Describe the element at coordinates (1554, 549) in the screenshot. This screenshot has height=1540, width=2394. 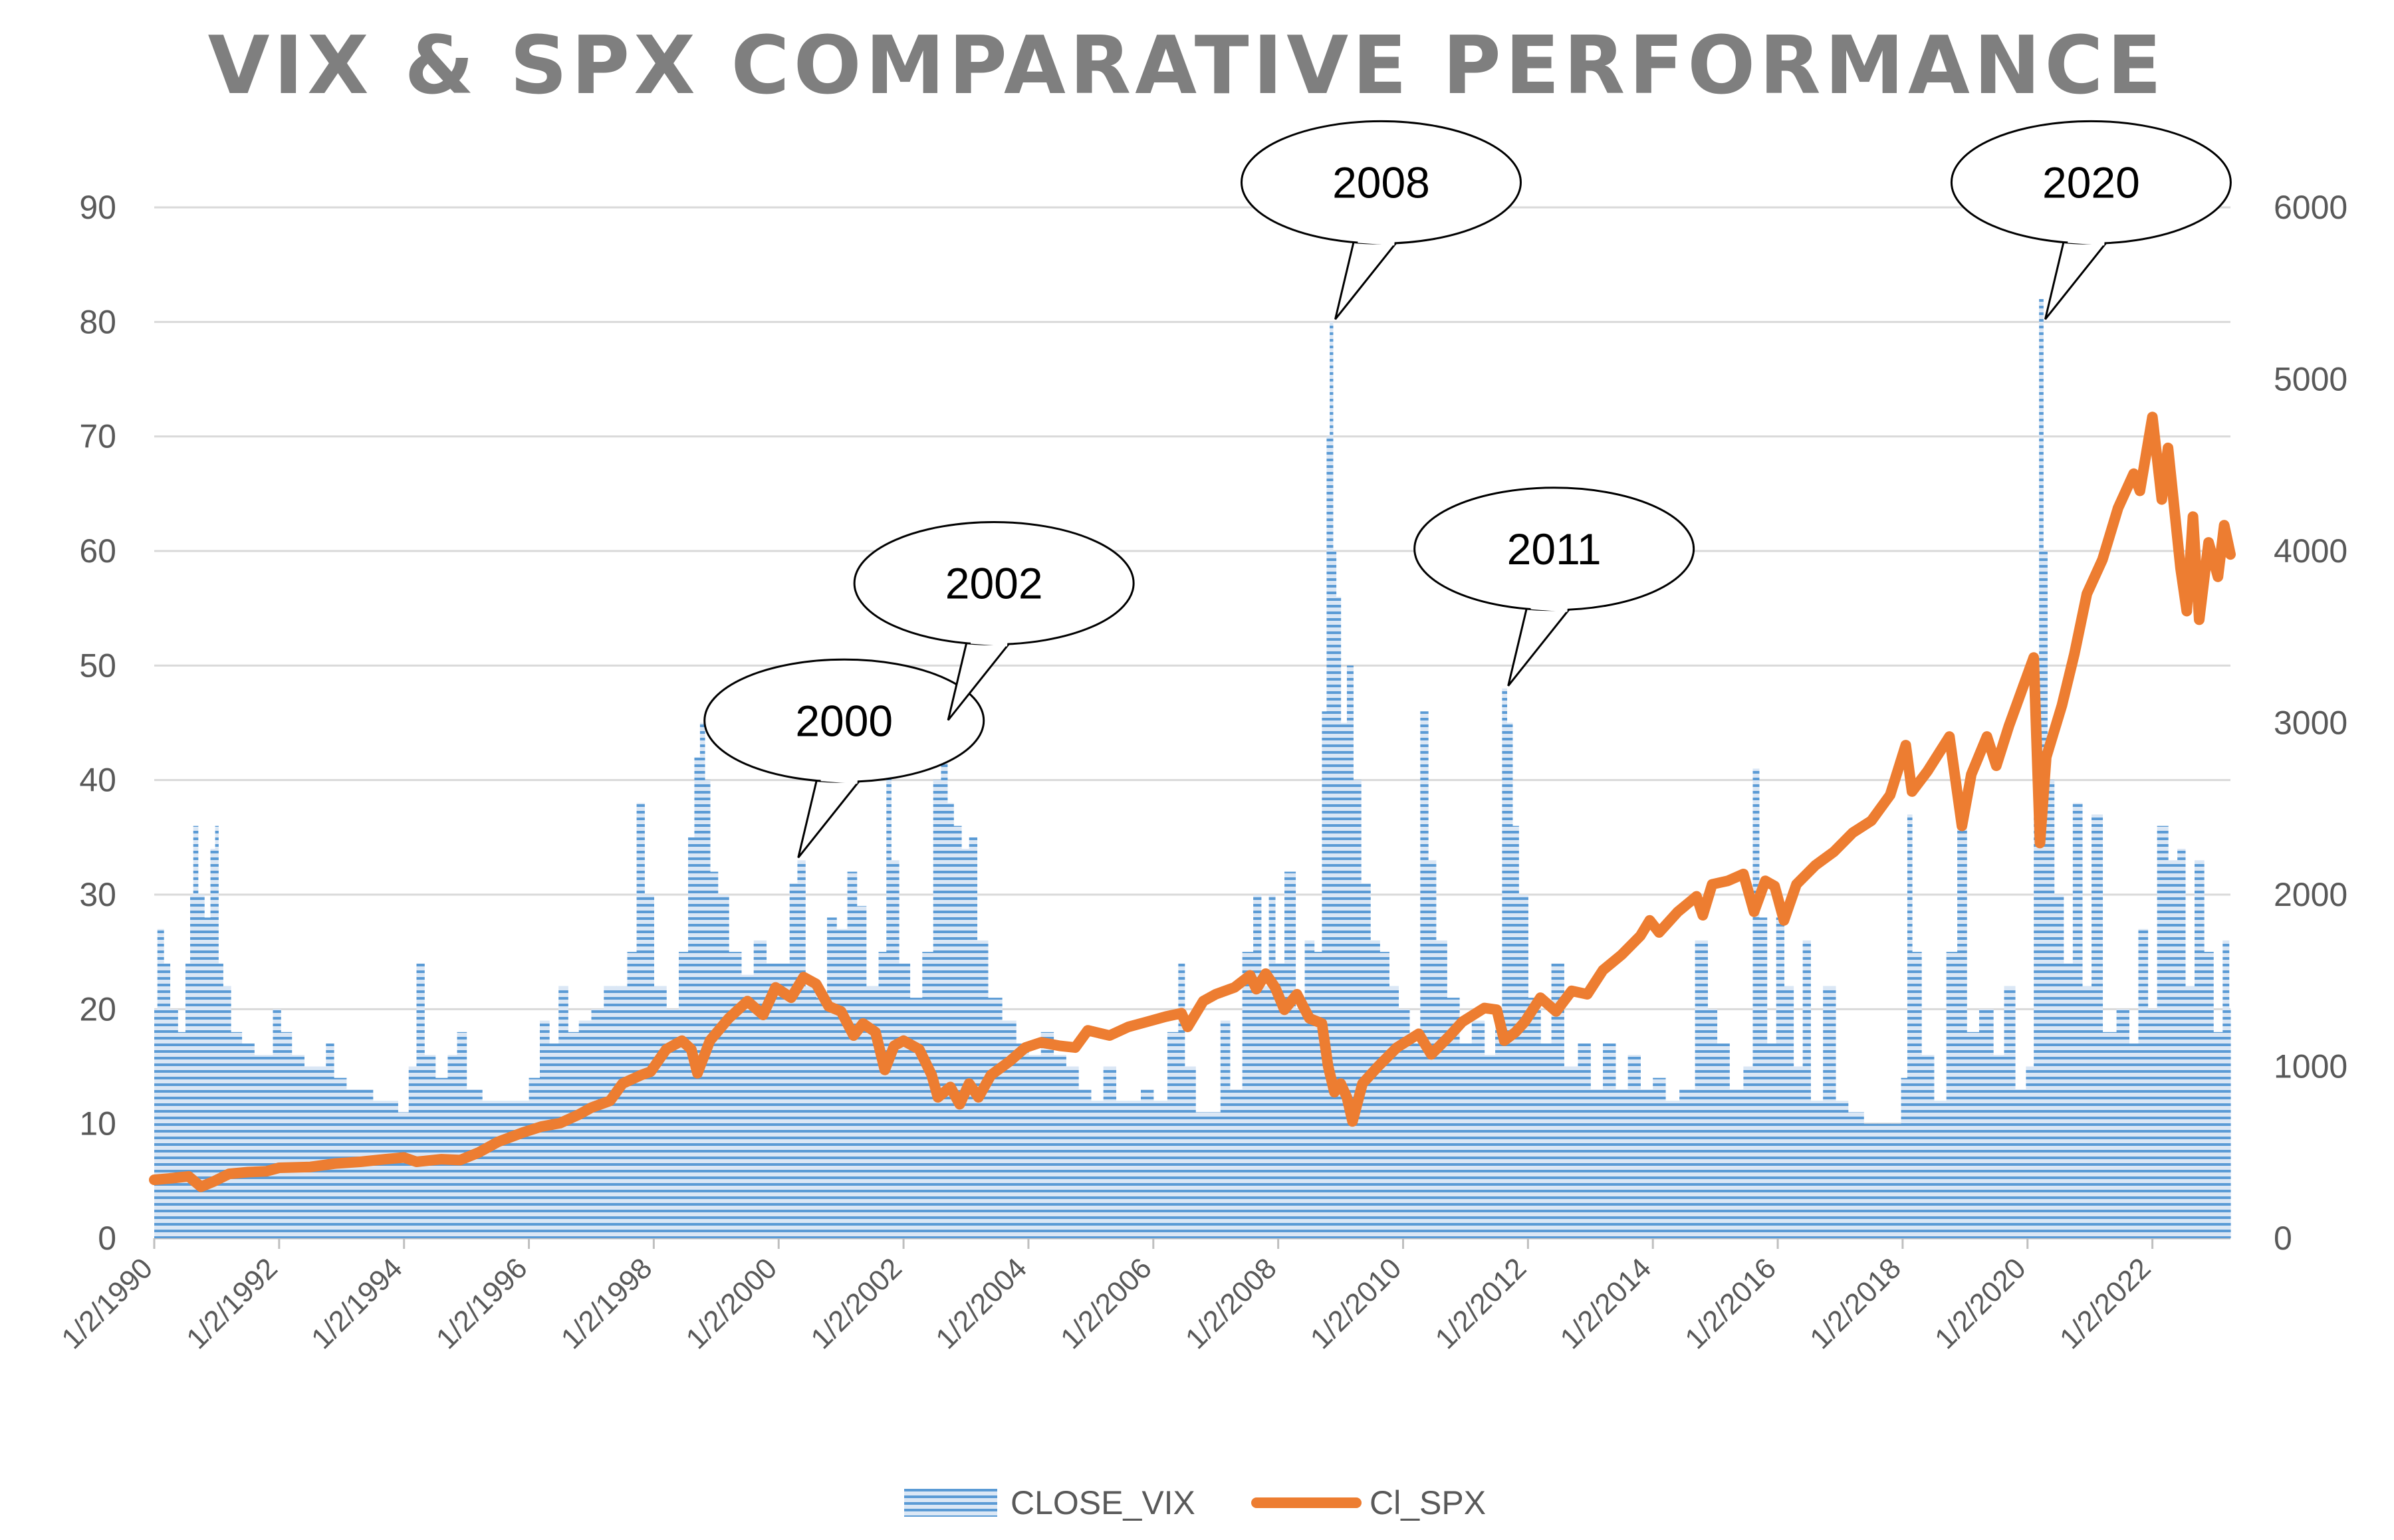
I see `callout-label: 2011` at that location.